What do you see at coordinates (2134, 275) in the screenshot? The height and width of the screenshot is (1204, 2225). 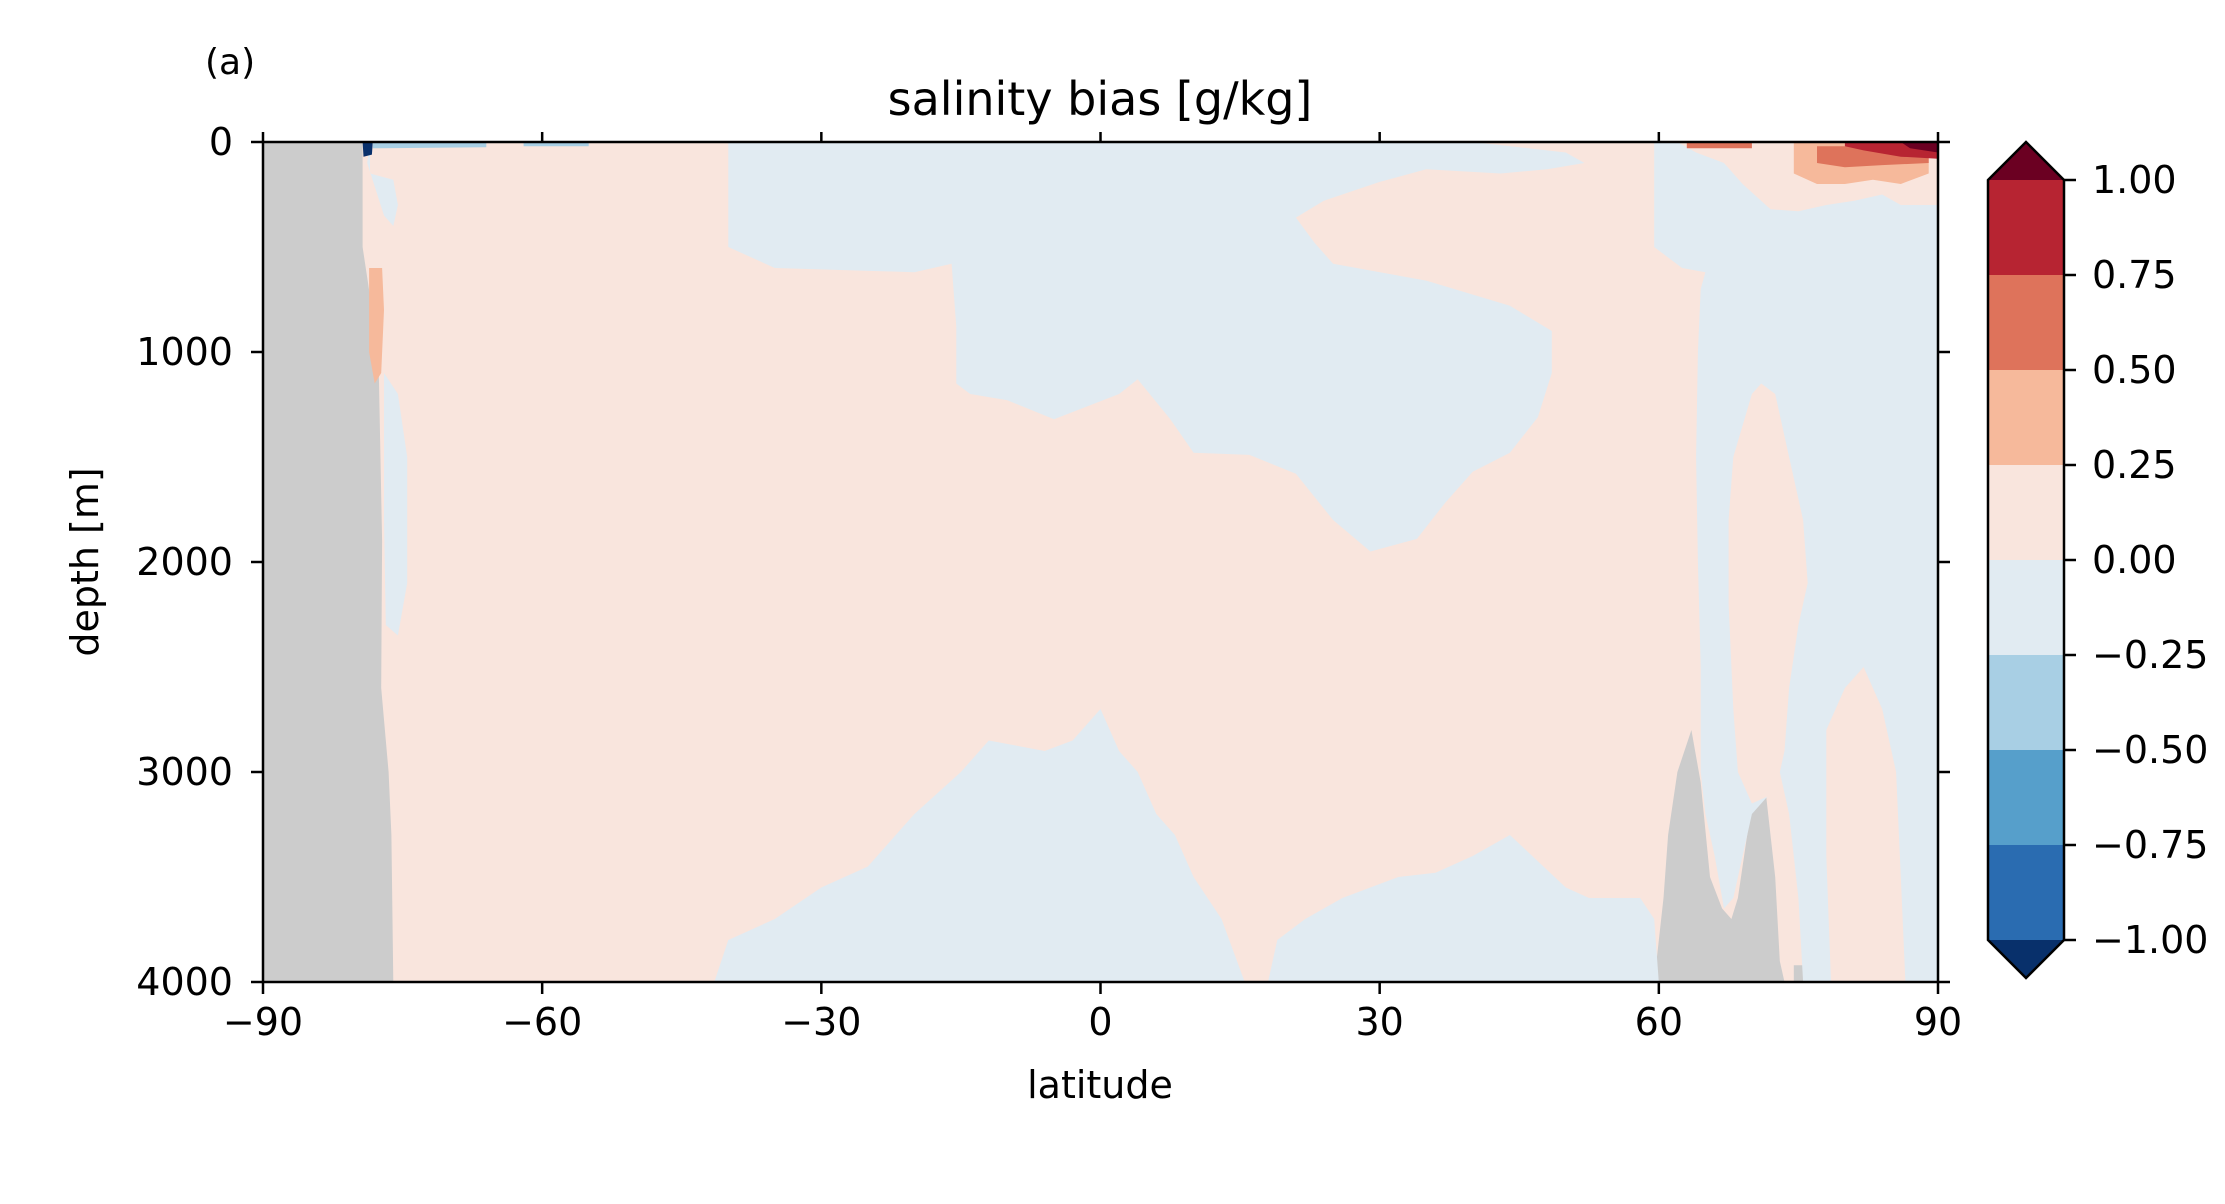 I see `colorbar-tick-label: 0.75` at bounding box center [2134, 275].